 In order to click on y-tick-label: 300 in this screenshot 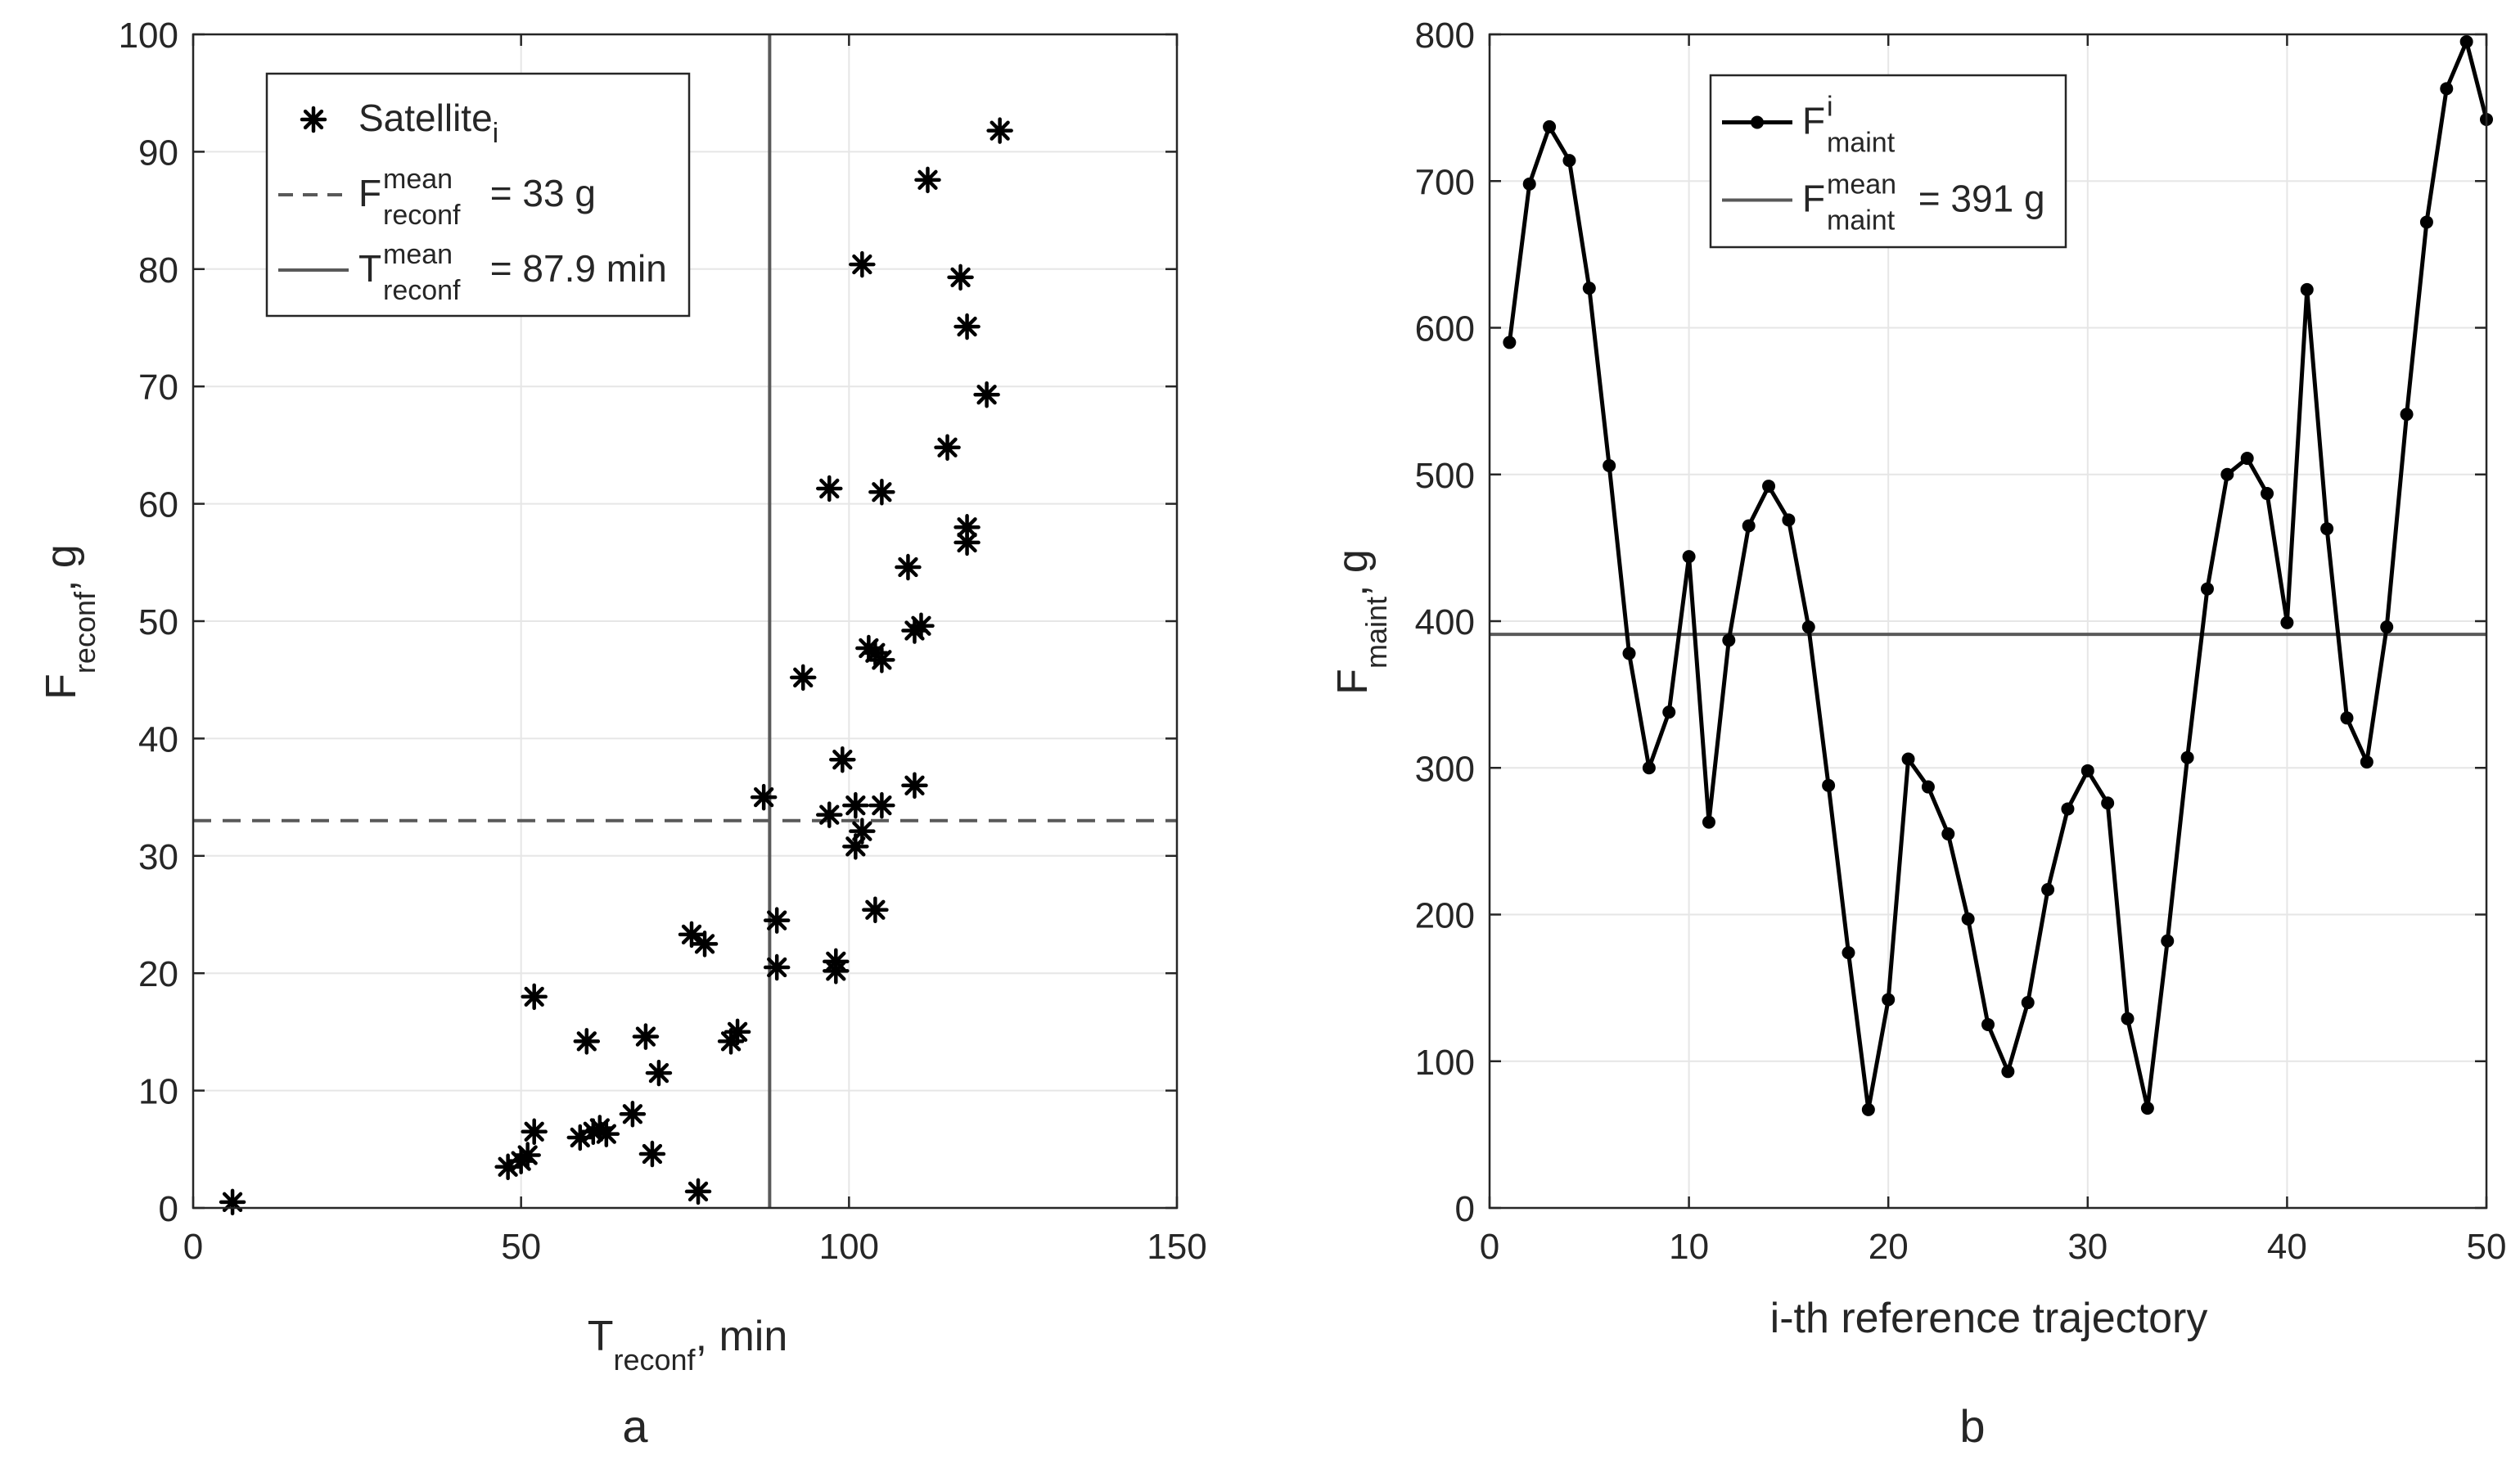, I will do `click(1445, 769)`.